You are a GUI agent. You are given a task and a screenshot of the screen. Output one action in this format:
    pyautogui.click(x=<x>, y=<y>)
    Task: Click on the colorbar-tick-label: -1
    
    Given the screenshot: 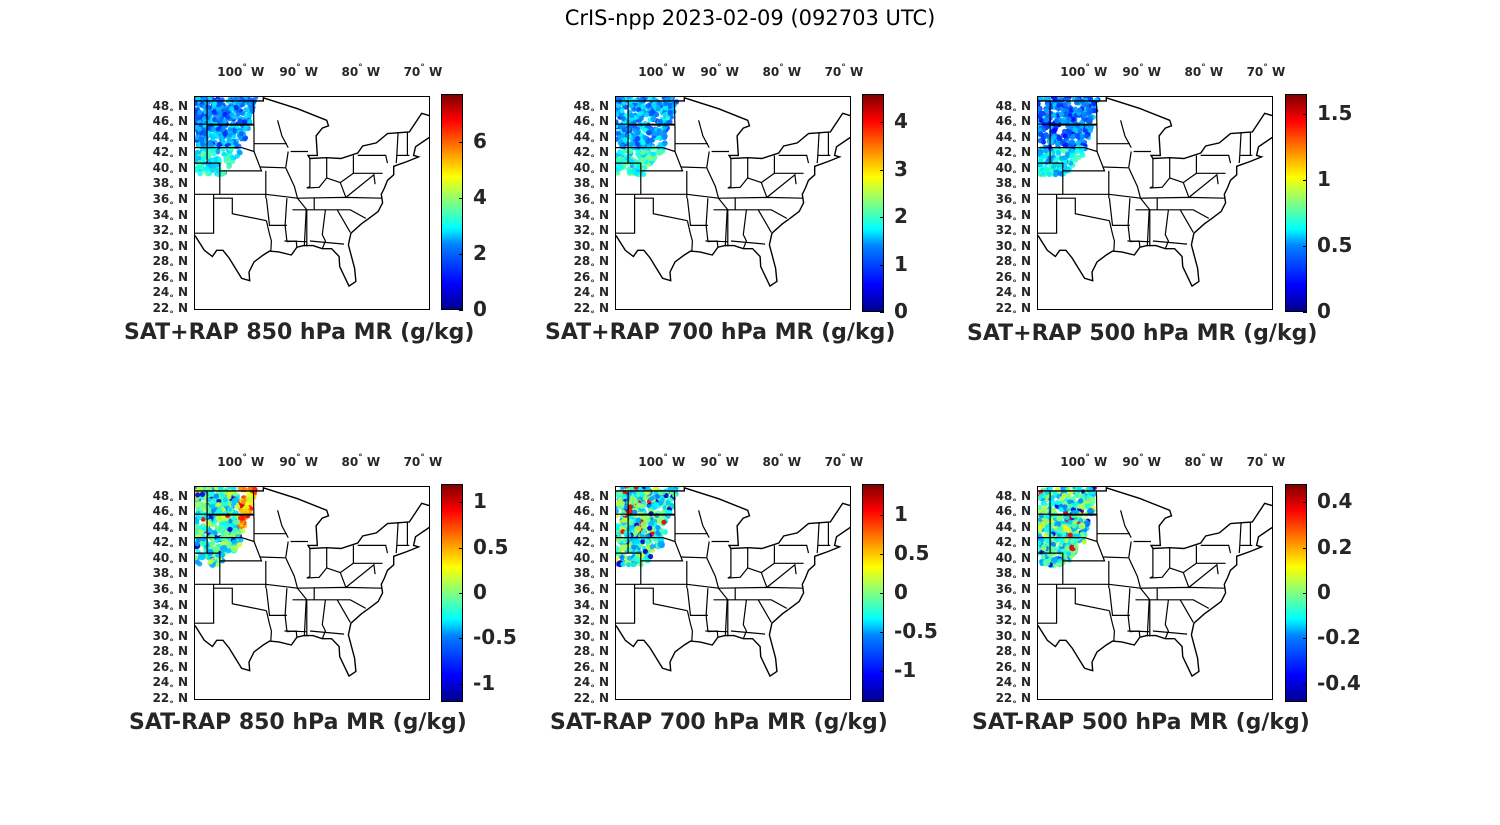 What is the action you would take?
    pyautogui.click(x=484, y=682)
    